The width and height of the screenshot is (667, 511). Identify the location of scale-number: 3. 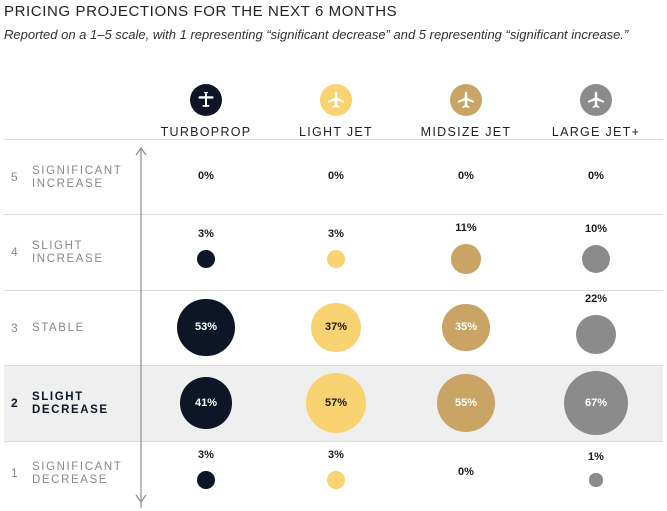
(14, 327).